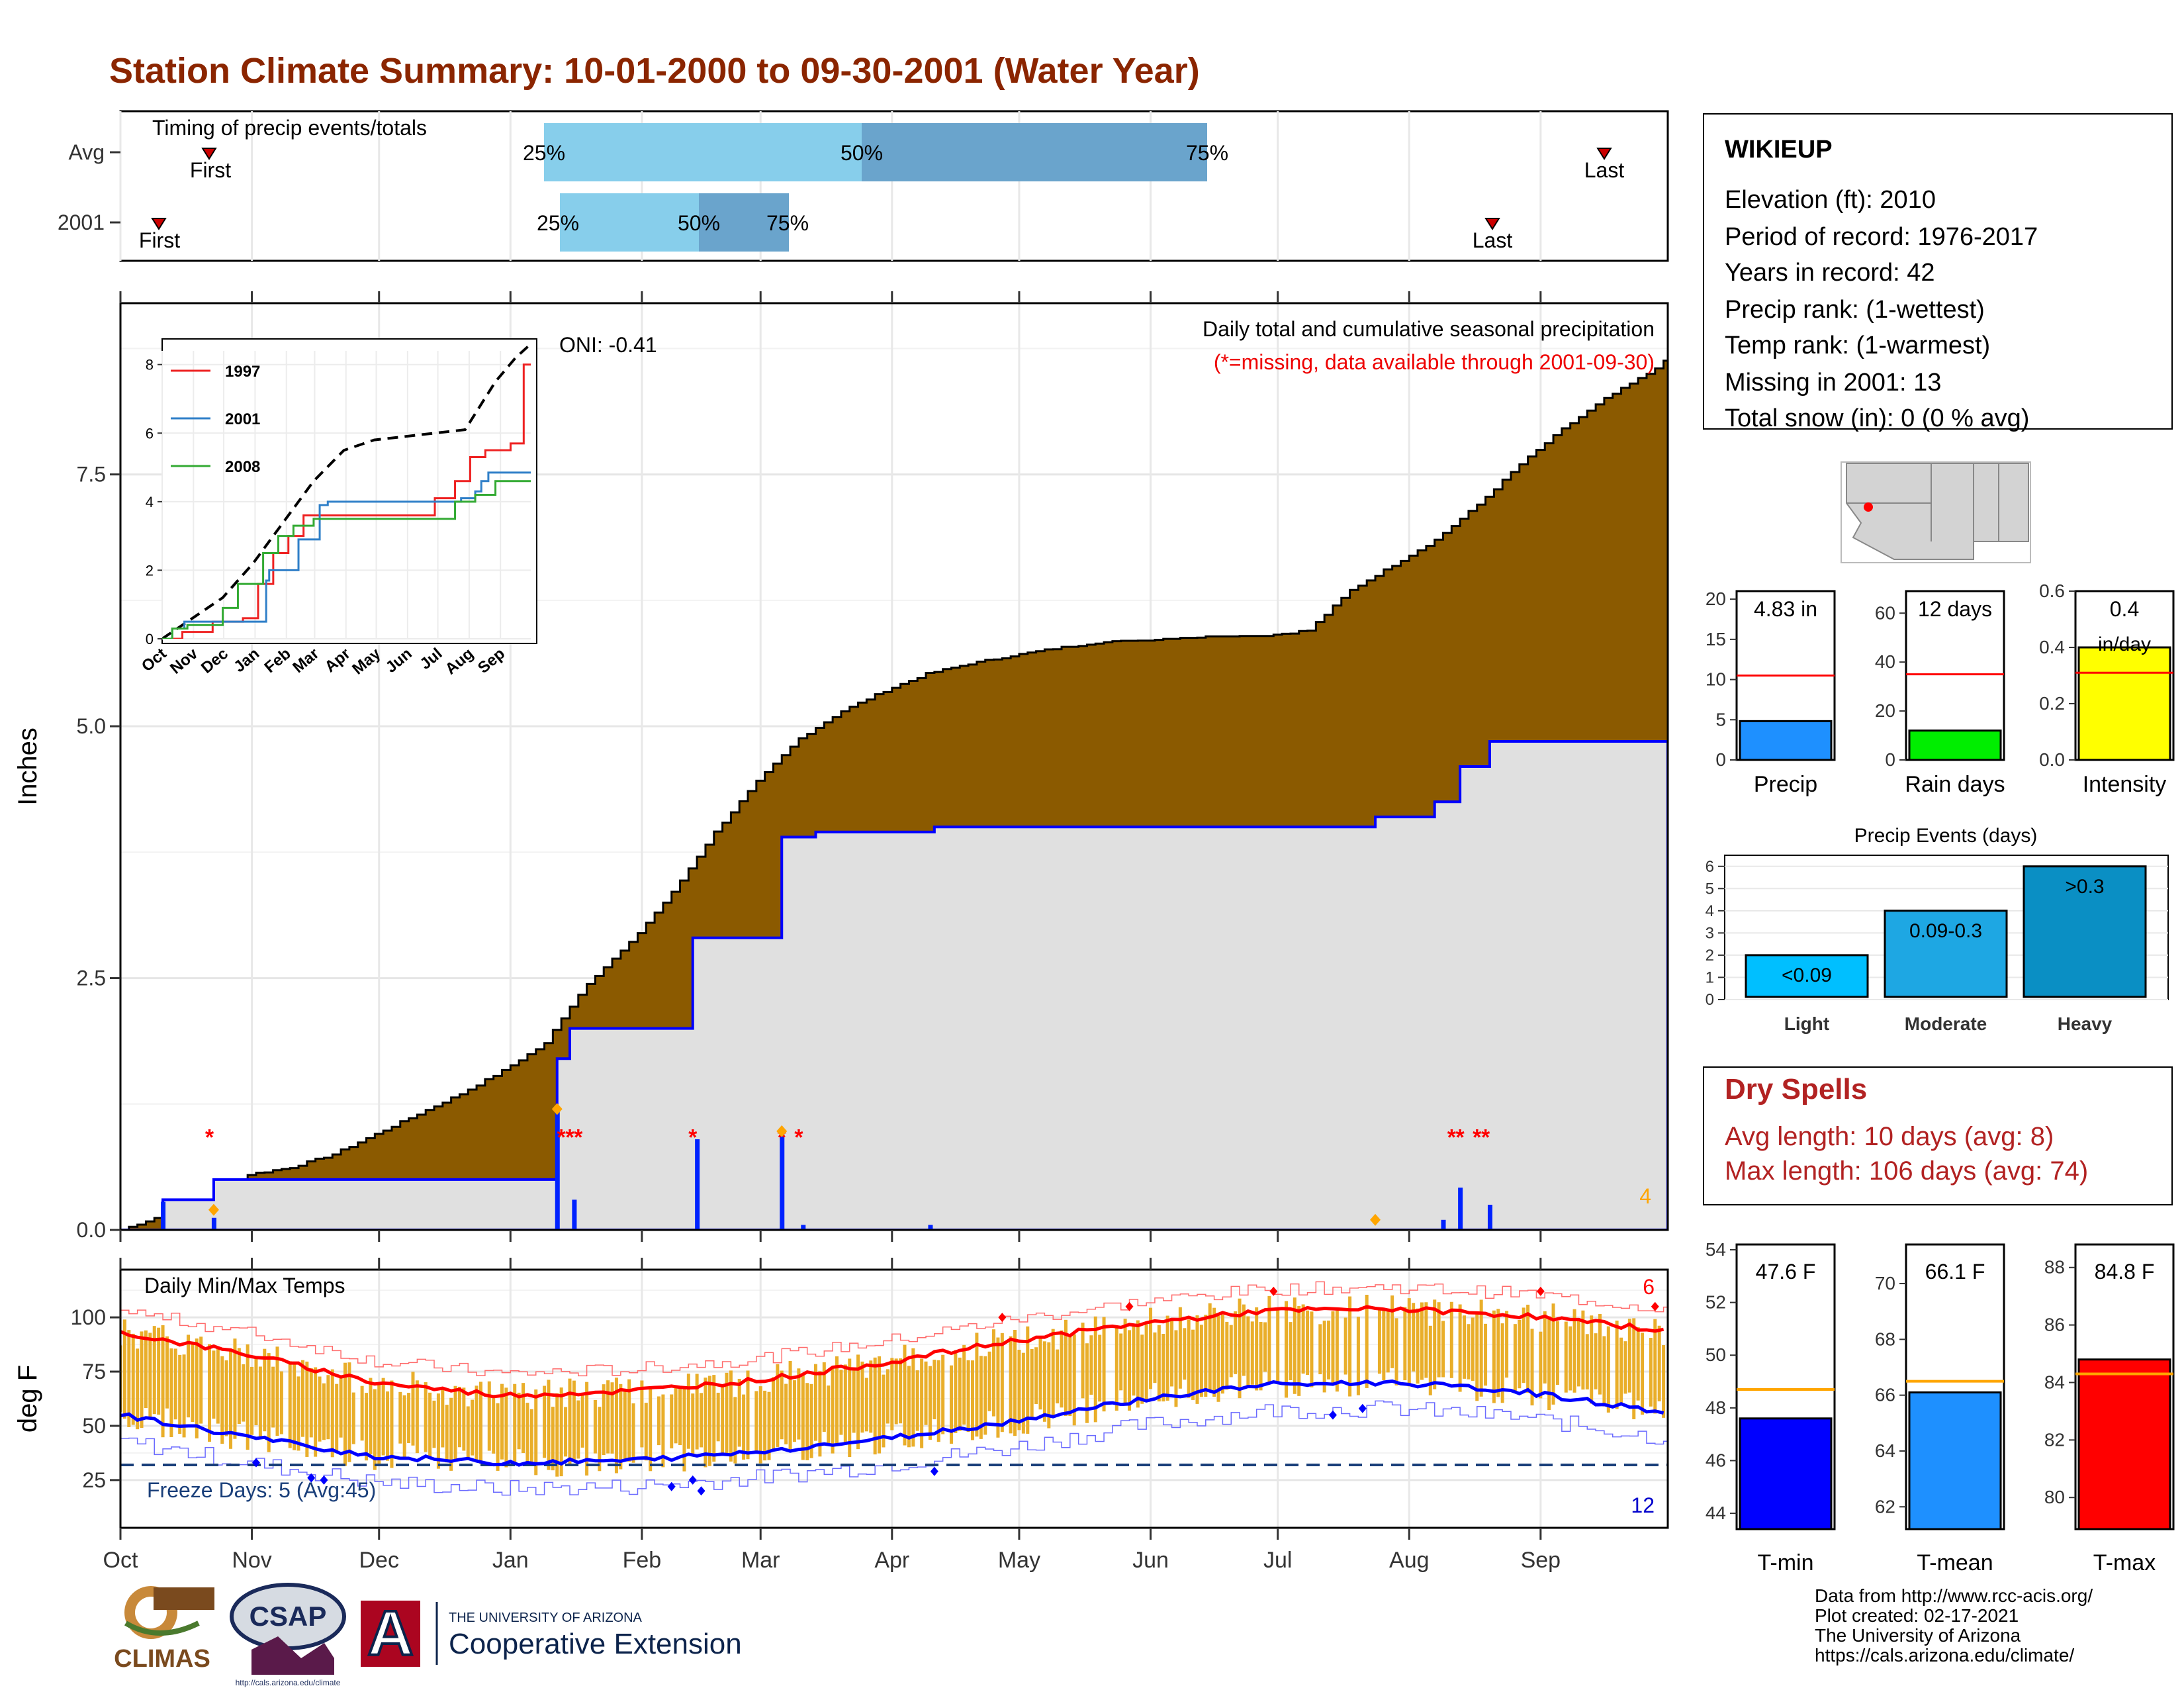 Image resolution: width=2184 pixels, height=1688 pixels. Describe the element at coordinates (2125, 1272) in the screenshot. I see `tmax-value: 84.8 F` at that location.